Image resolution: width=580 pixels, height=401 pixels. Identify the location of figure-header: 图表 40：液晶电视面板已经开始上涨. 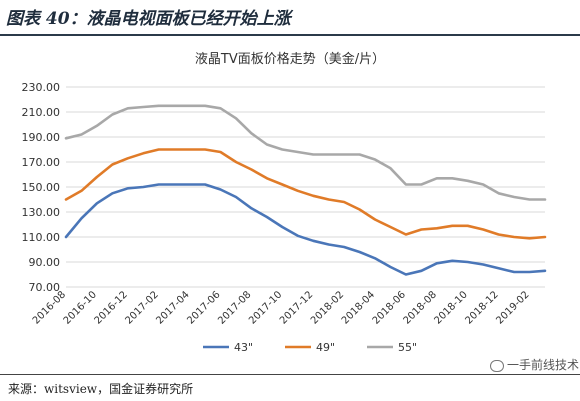
(290, 18).